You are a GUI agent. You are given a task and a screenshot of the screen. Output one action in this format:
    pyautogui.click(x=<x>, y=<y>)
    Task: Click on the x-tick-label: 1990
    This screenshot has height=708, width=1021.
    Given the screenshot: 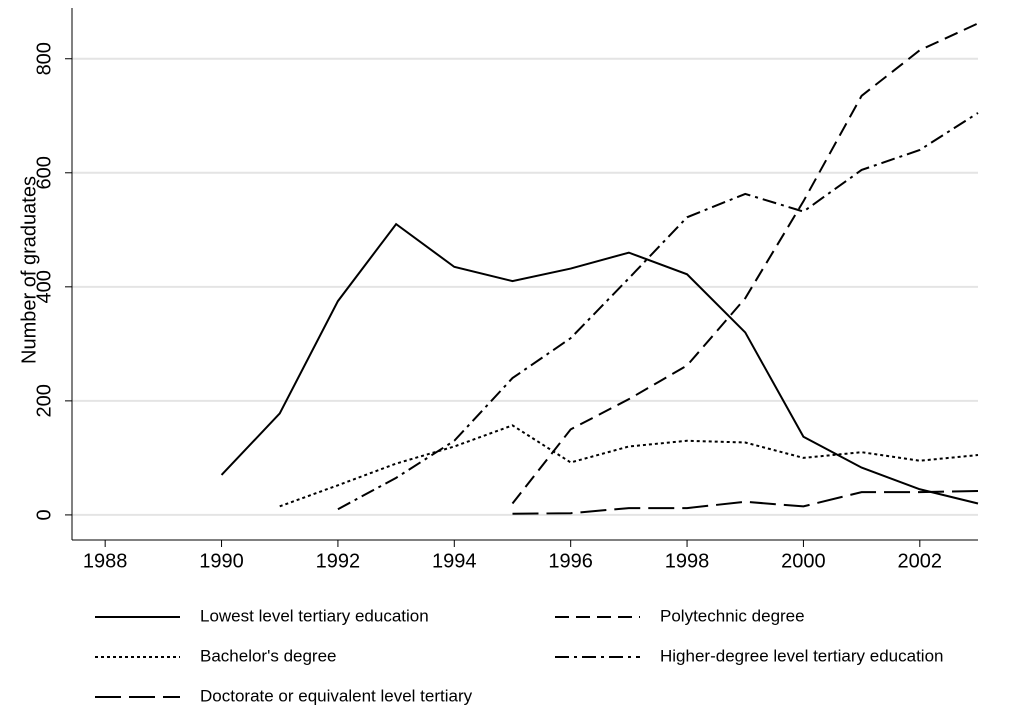 What is the action you would take?
    pyautogui.click(x=221, y=561)
    